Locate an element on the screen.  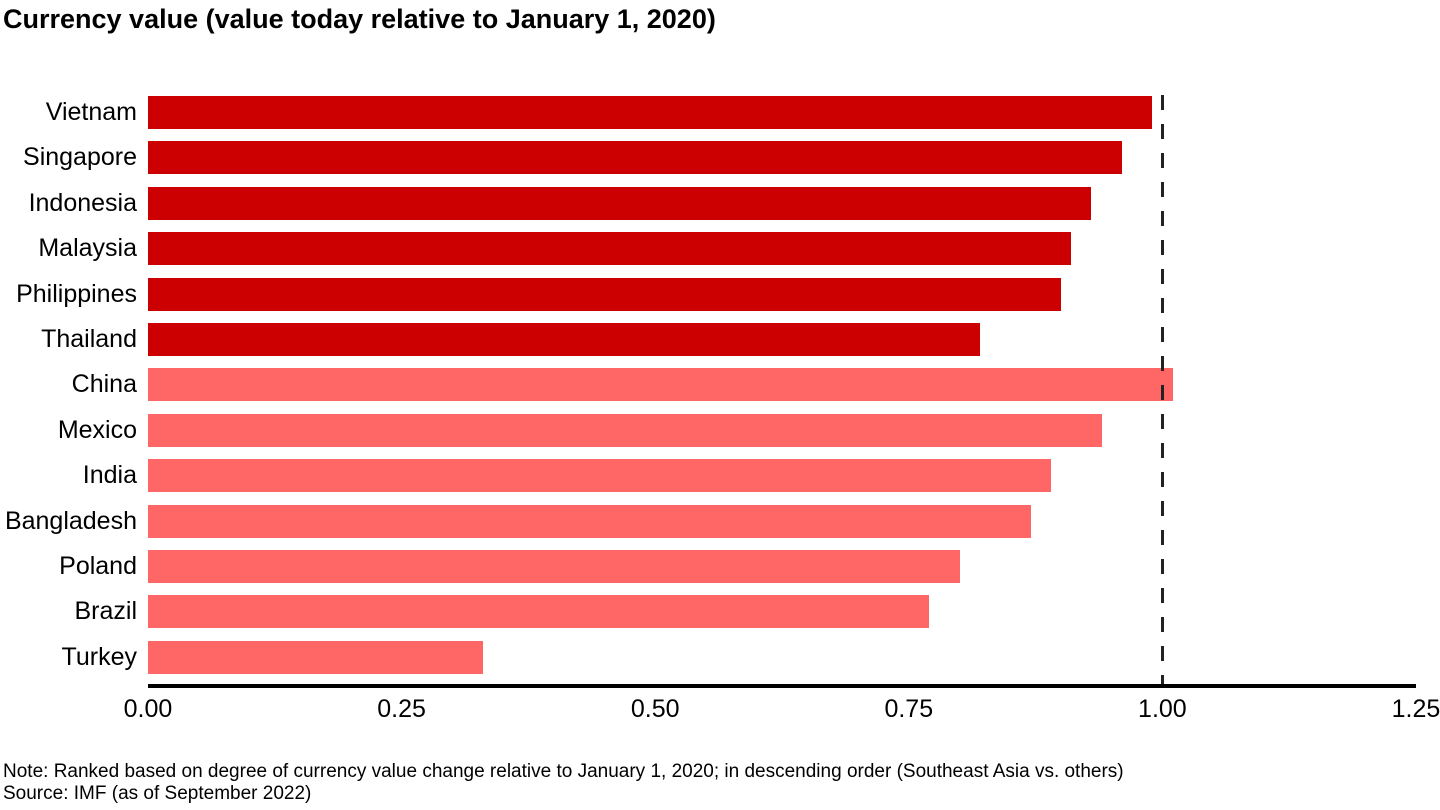
category-label: Mexico is located at coordinates (97, 429).